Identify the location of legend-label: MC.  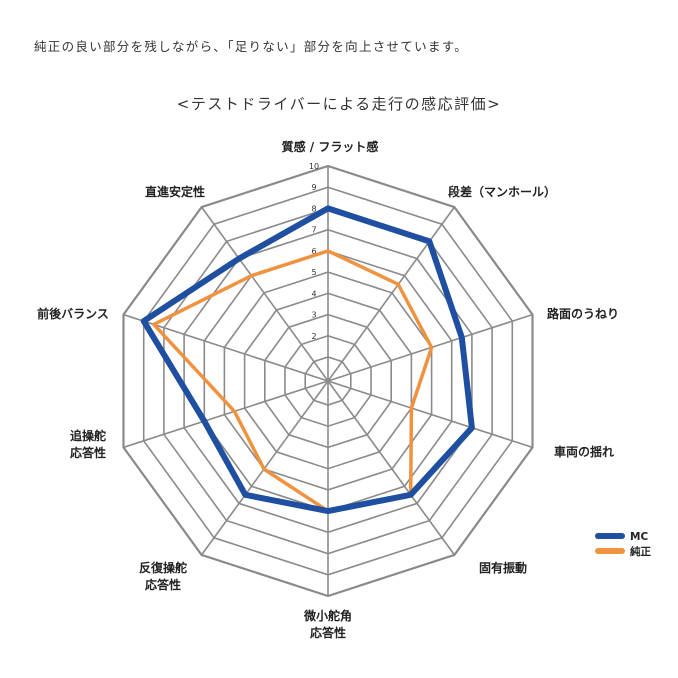
(639, 537).